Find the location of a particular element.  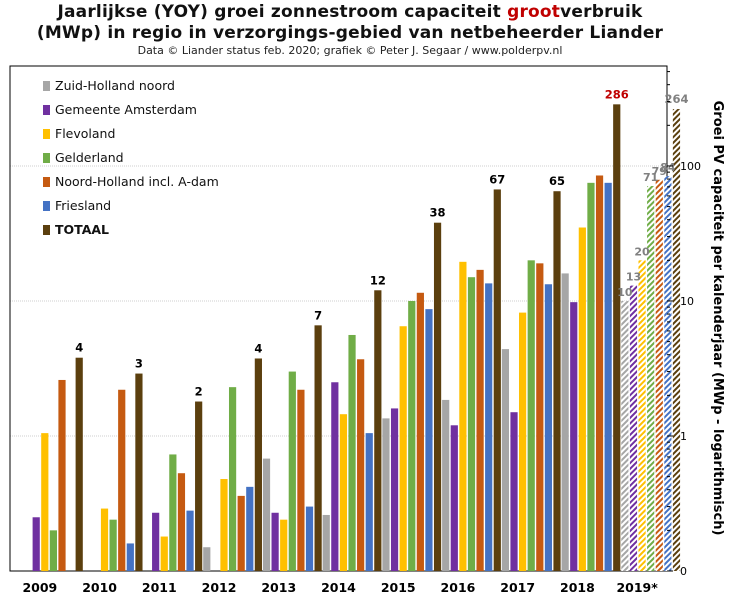

bar-noord-holland-incl-a-dam-2013 is located at coordinates (301, 480).